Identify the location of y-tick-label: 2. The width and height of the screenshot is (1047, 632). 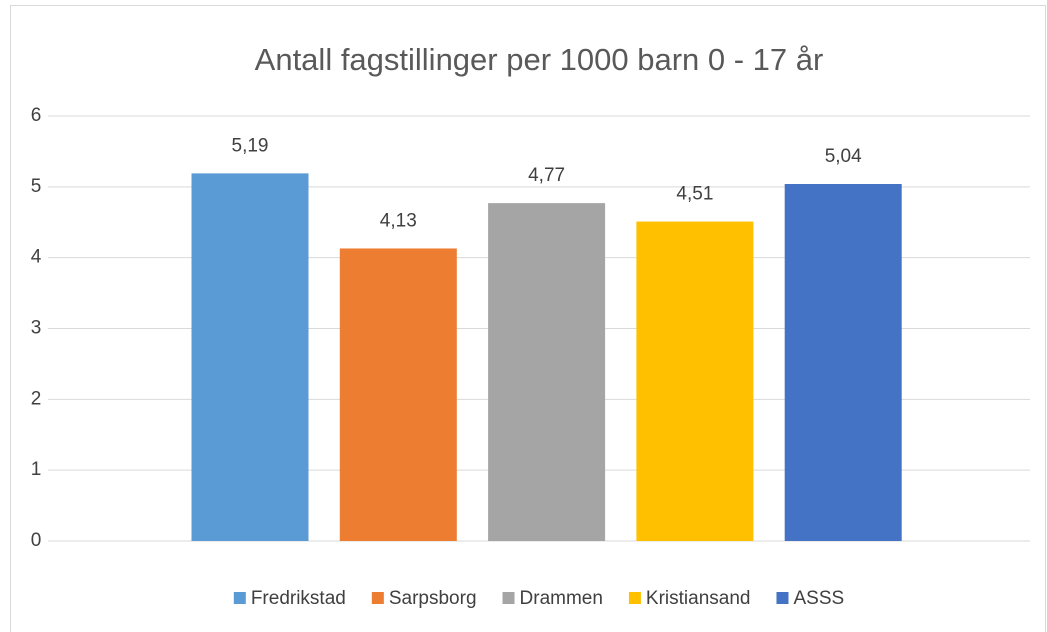
(36, 398).